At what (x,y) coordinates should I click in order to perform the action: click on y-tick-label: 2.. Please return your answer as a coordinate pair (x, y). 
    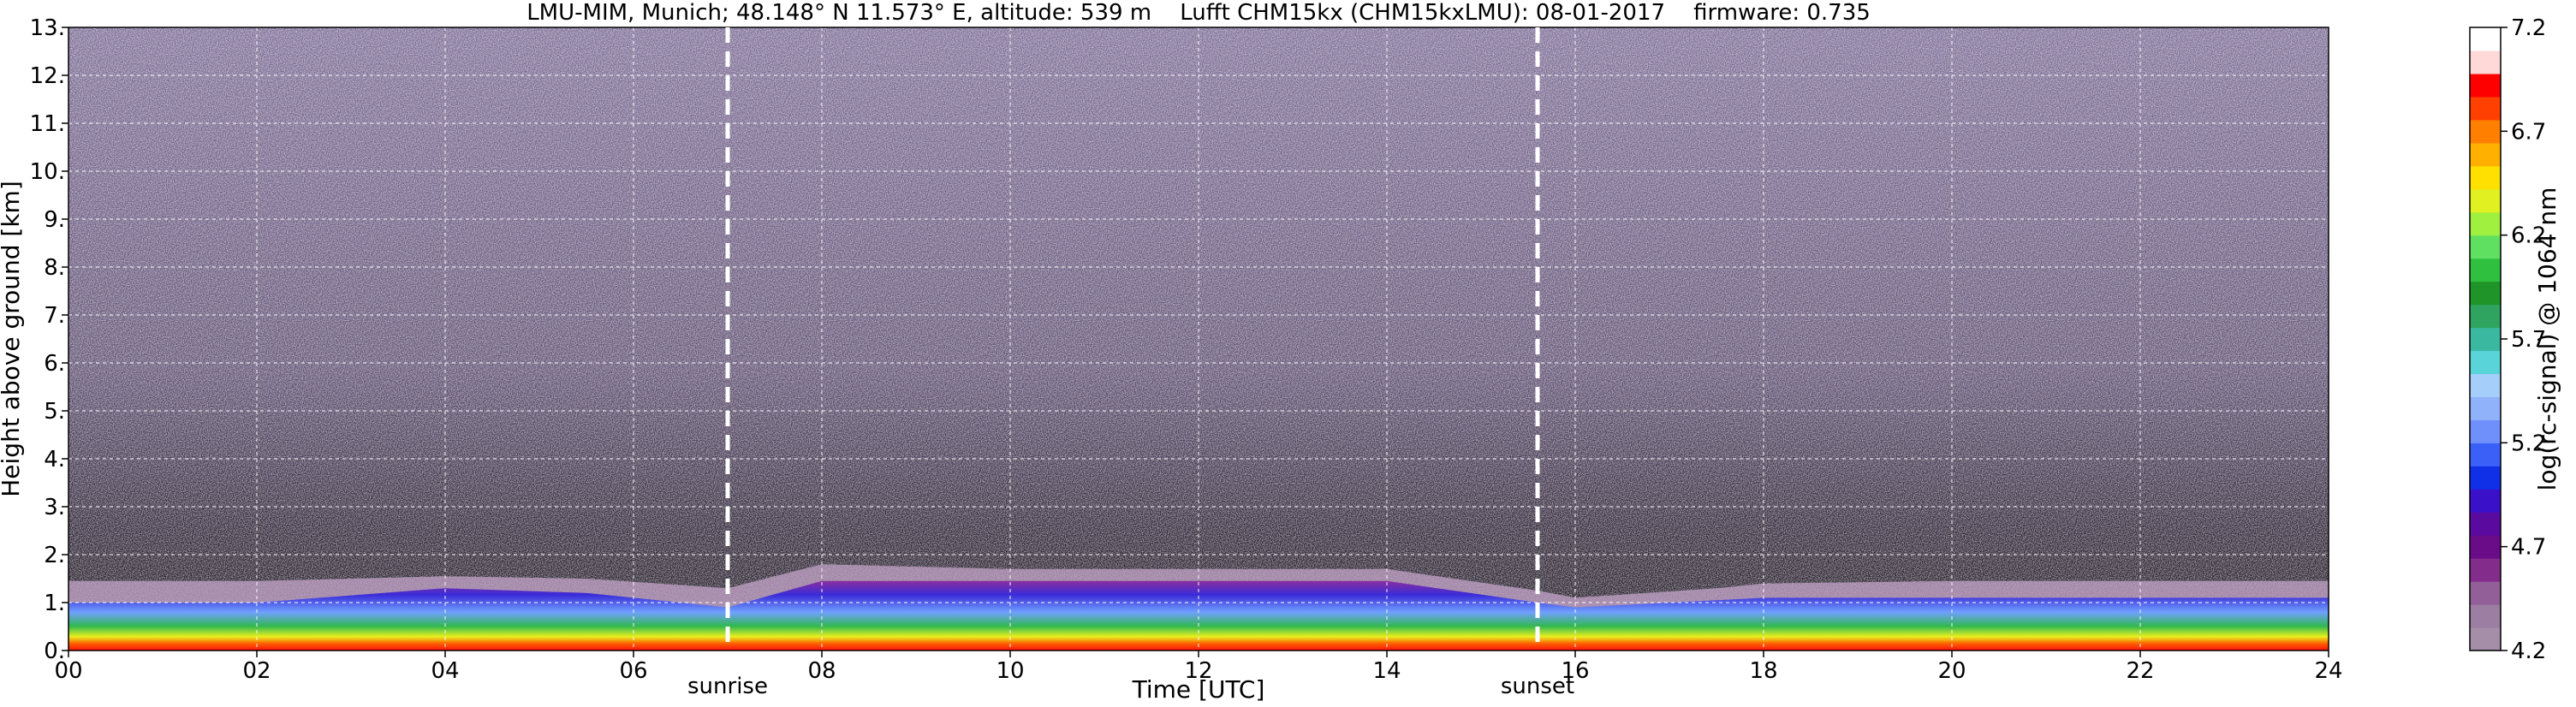
    Looking at the image, I should click on (55, 555).